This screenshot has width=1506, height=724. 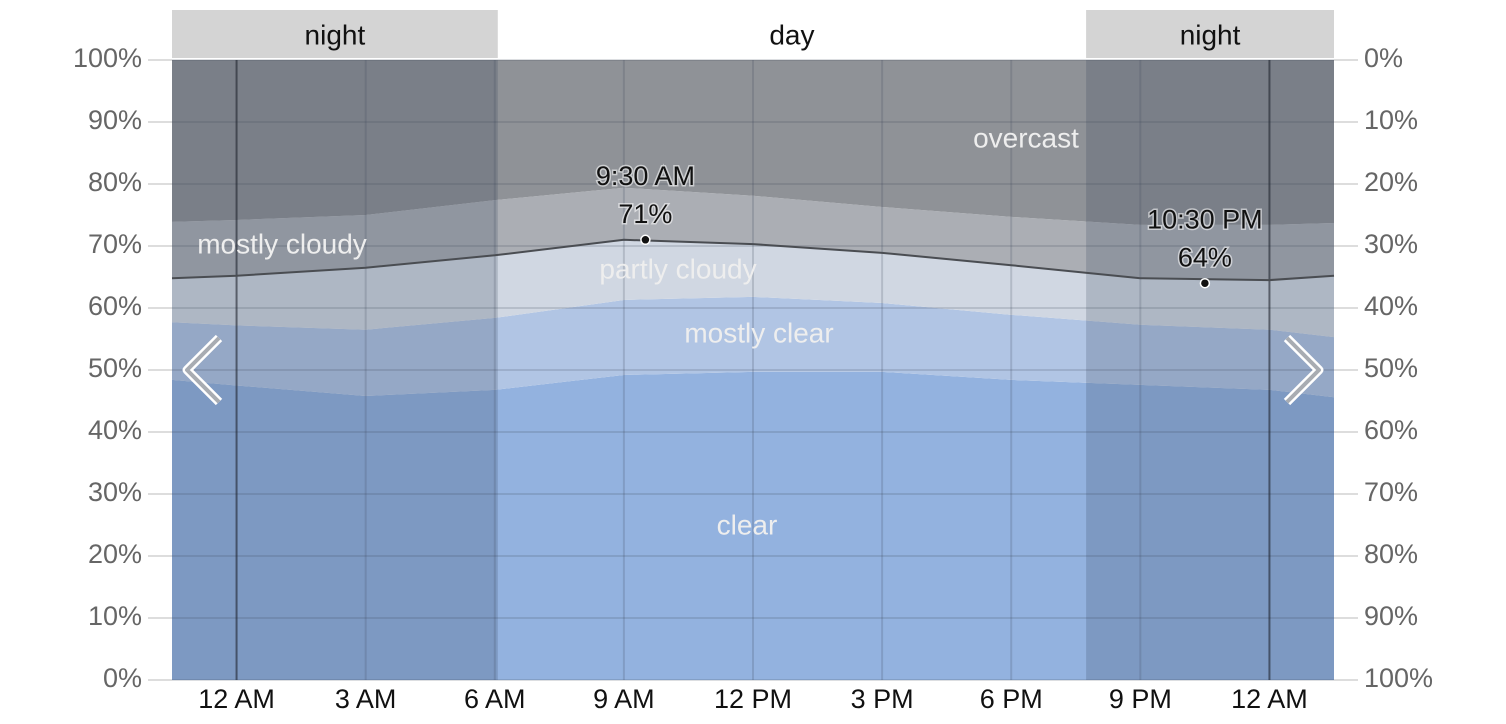 What do you see at coordinates (115, 430) in the screenshot?
I see `y-tick-label: 40%` at bounding box center [115, 430].